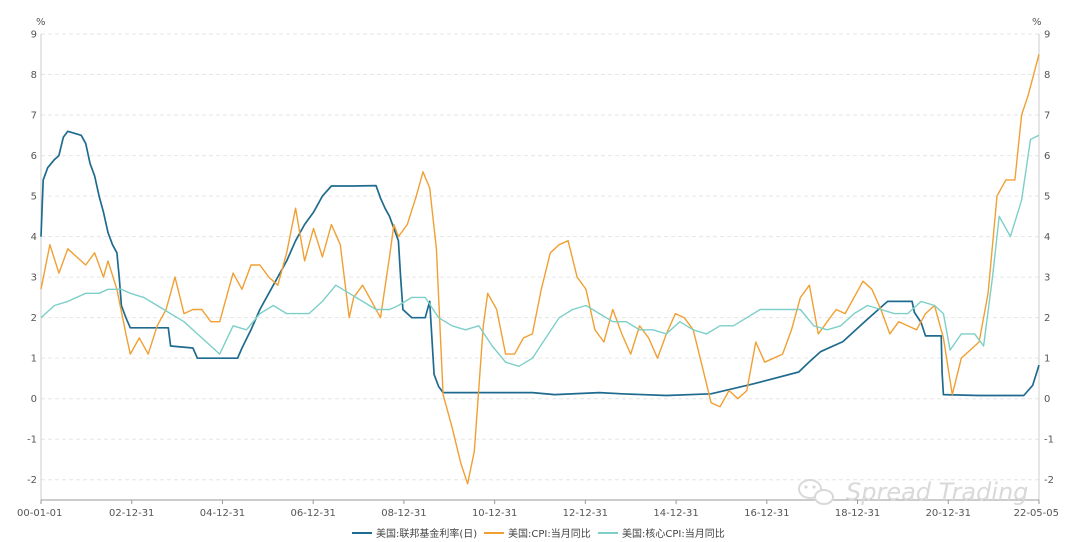 This screenshot has height=542, width=1080. Describe the element at coordinates (32, 440) in the screenshot. I see `y-tick-label-left: -1` at that location.